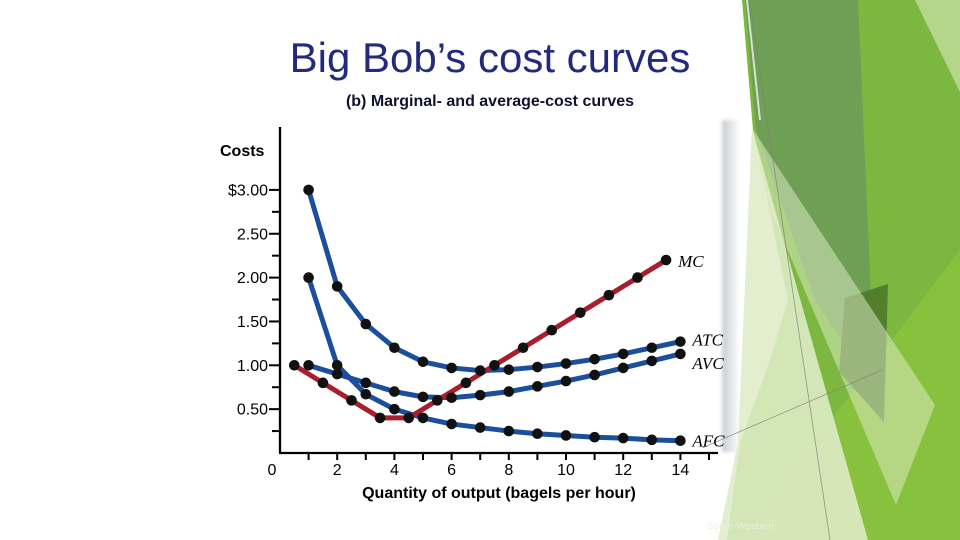 This screenshot has height=540, width=960. I want to click on svg-text: $3.00, so click(248, 190).